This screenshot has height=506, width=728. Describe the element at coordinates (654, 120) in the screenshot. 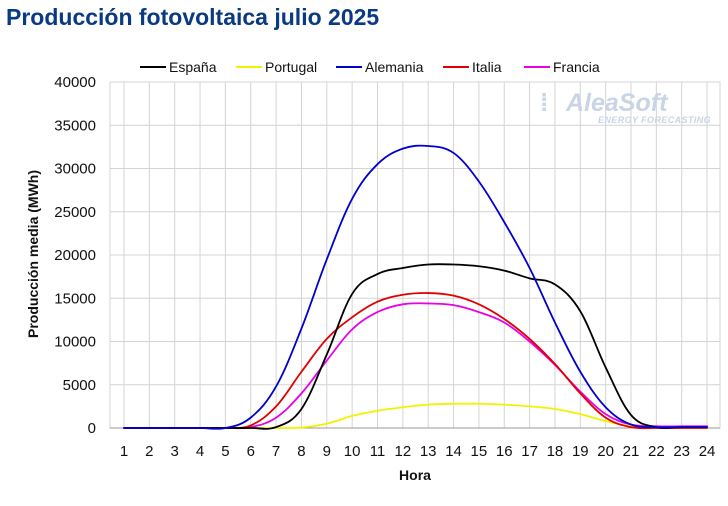

I see `watermark-tagline: ENERGY FORECASTING` at that location.